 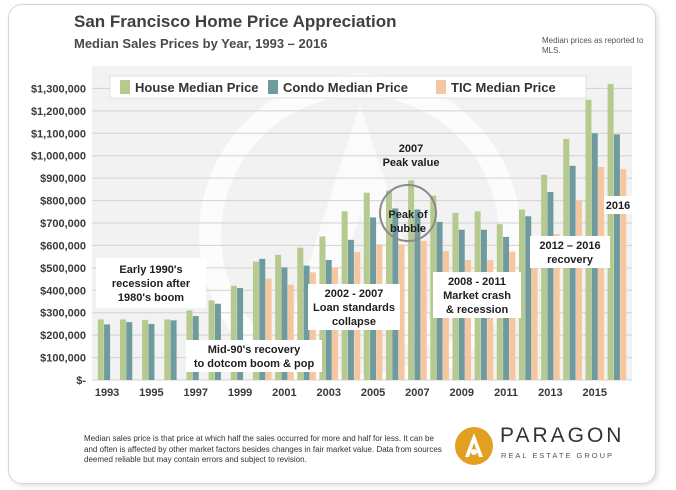 What do you see at coordinates (550, 393) in the screenshot?
I see `x-tick-label: 2013` at bounding box center [550, 393].